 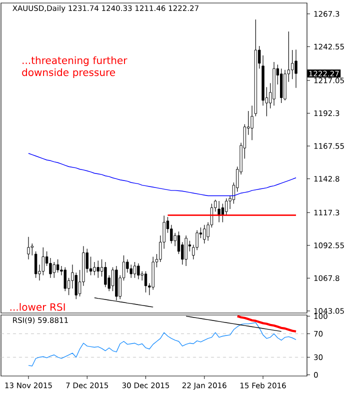 I want to click on line-series, so click(x=267, y=324).